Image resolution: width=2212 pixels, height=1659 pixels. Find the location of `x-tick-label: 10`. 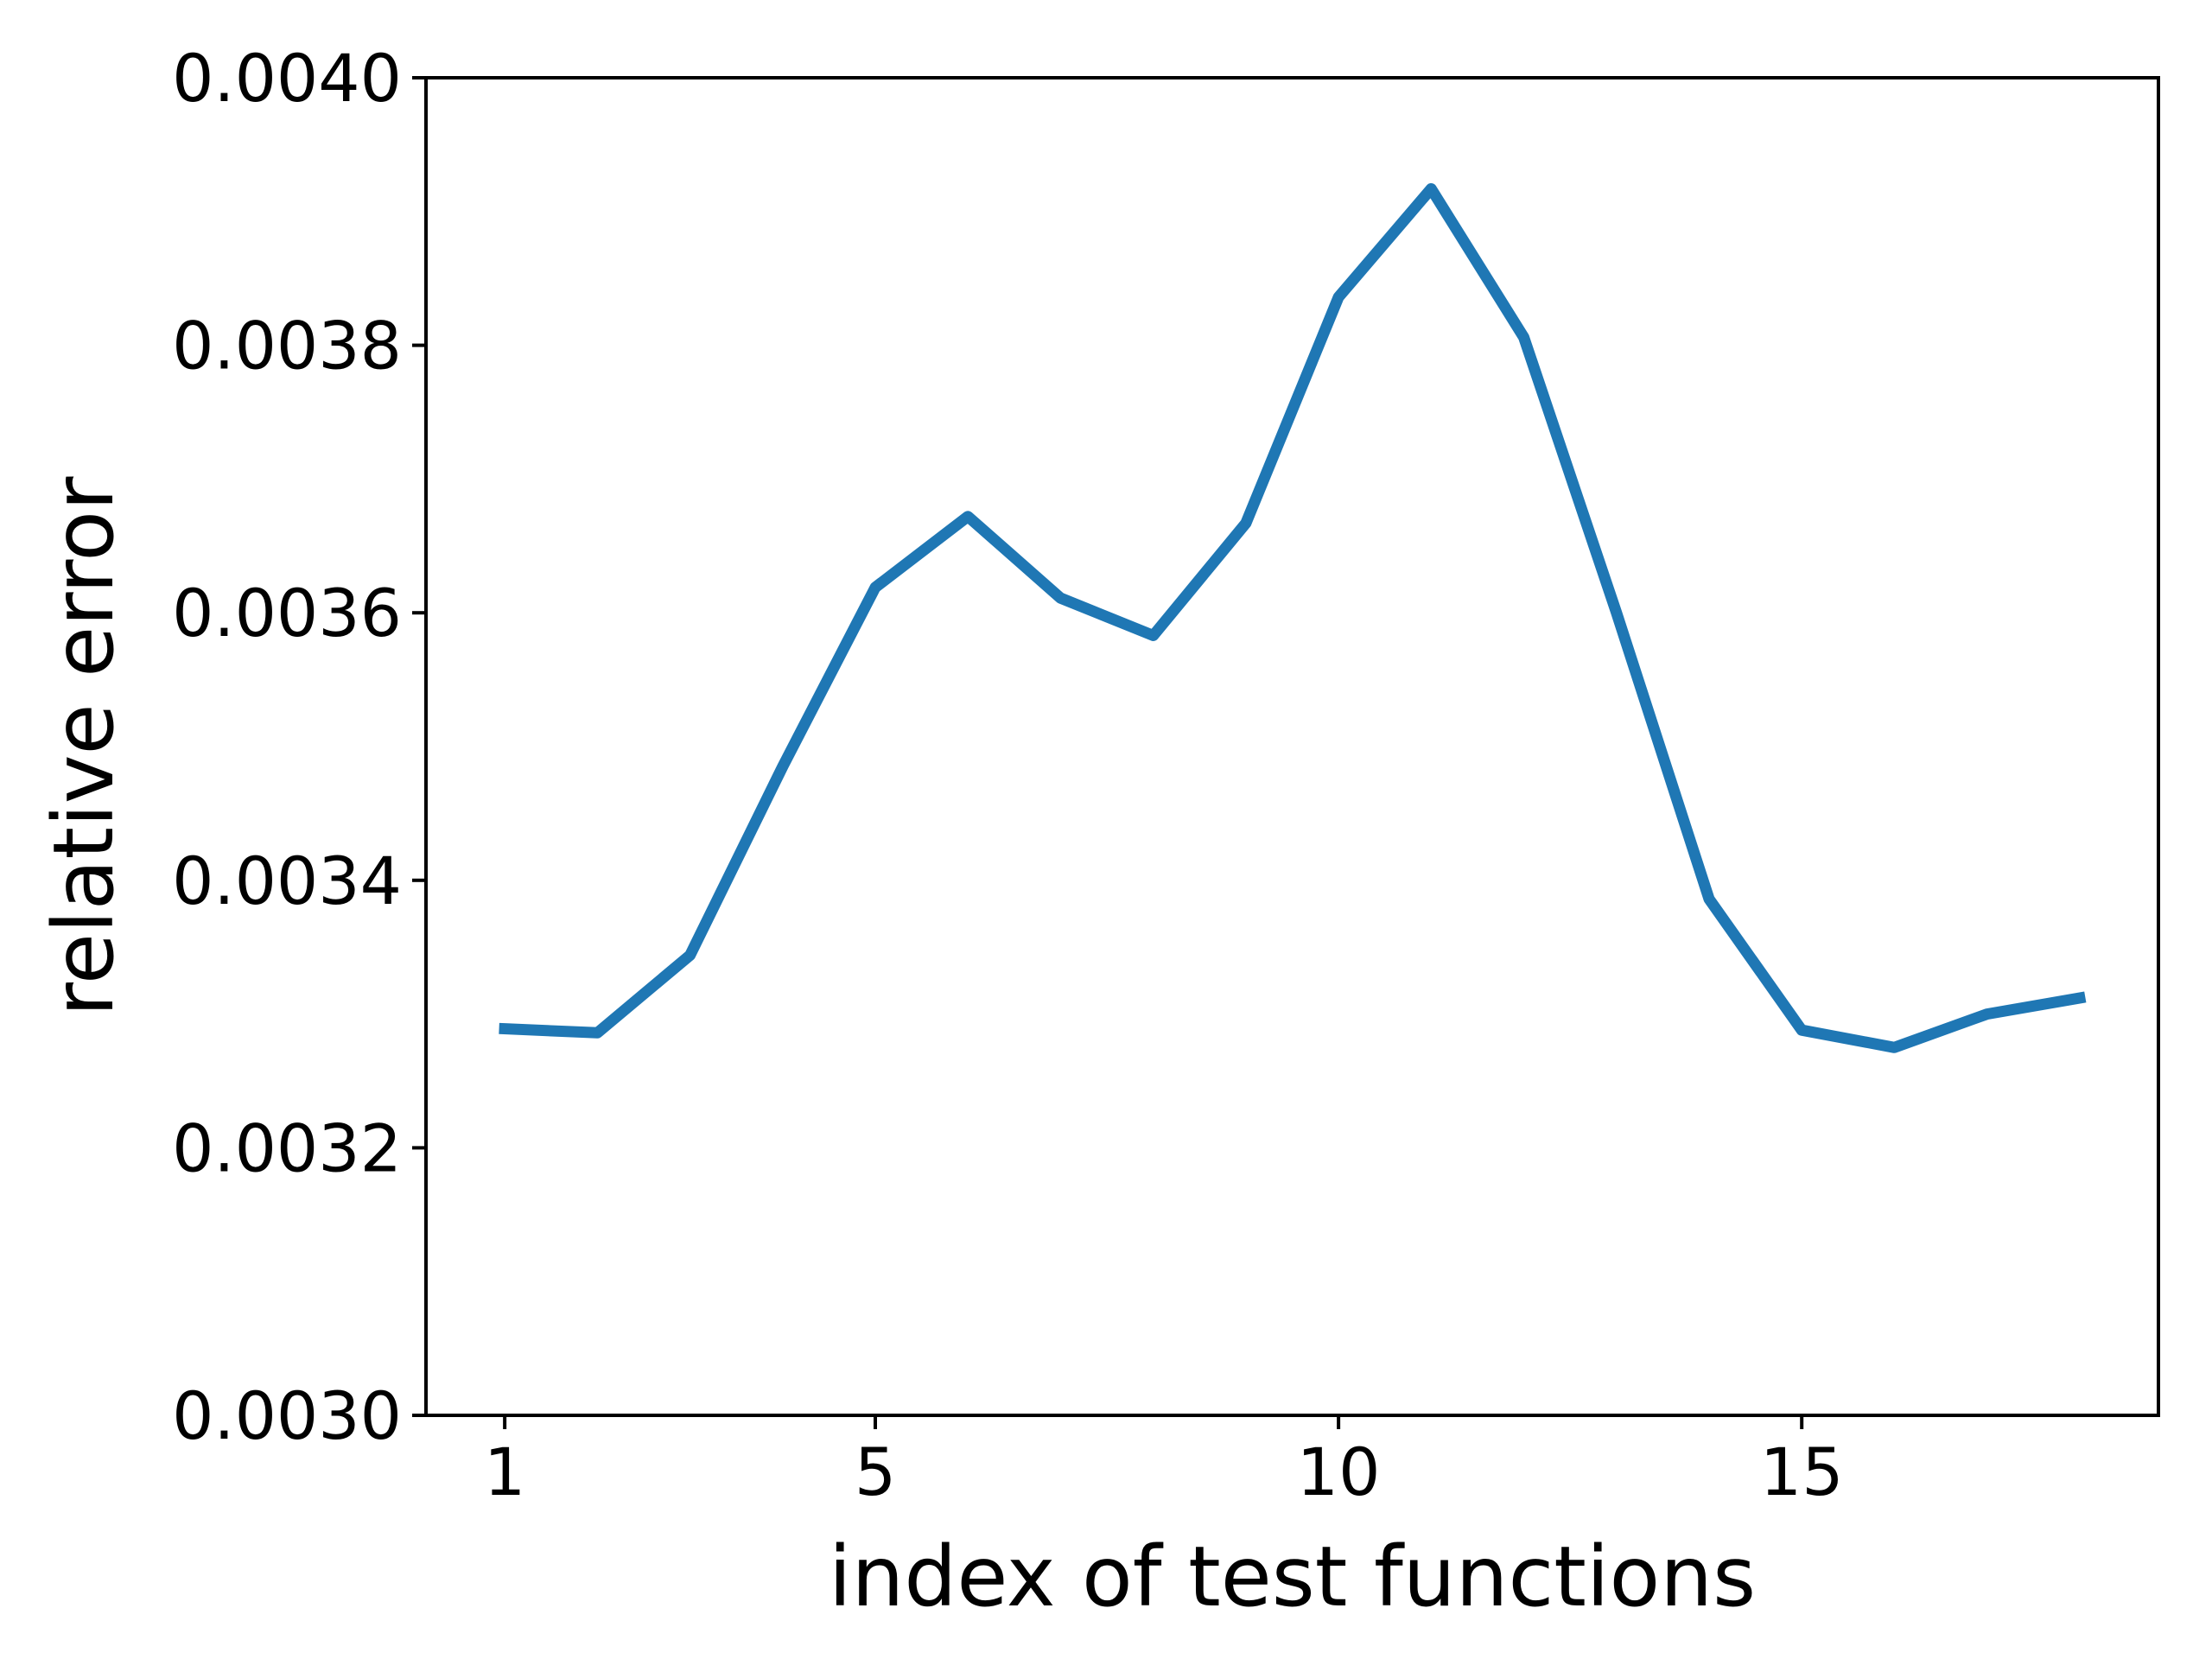

x-tick-label: 10 is located at coordinates (1339, 1471).